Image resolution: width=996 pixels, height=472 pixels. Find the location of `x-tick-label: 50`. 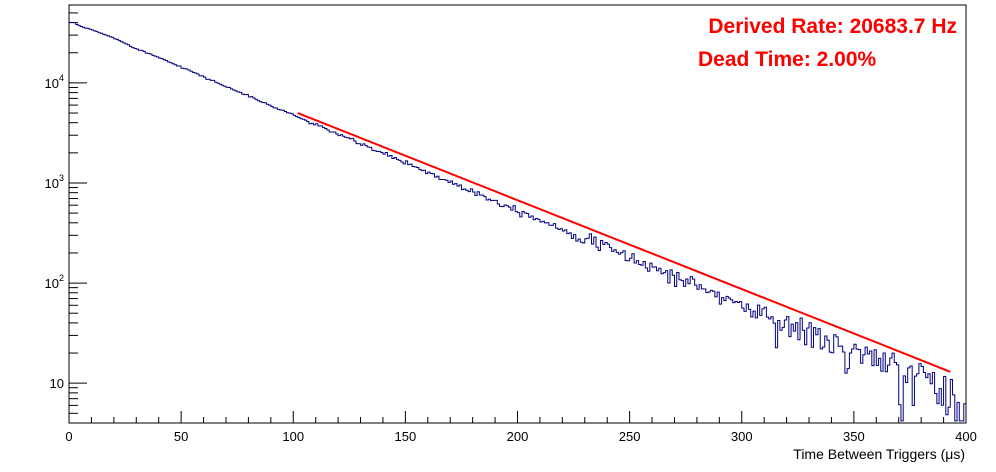

x-tick-label: 50 is located at coordinates (181, 436).